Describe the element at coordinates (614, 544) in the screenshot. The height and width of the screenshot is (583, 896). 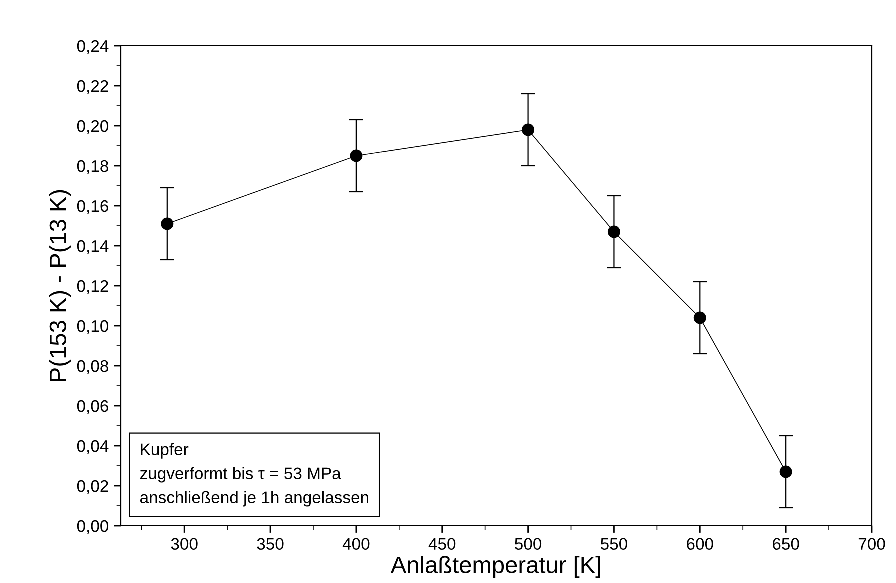
I see `x-tick-label: 550` at that location.